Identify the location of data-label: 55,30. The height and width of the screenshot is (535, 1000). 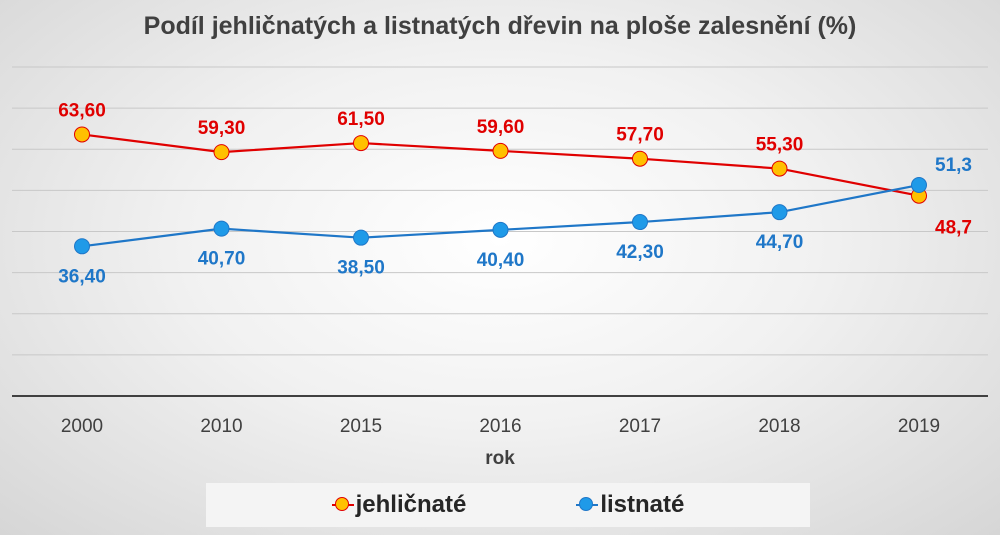
(780, 145).